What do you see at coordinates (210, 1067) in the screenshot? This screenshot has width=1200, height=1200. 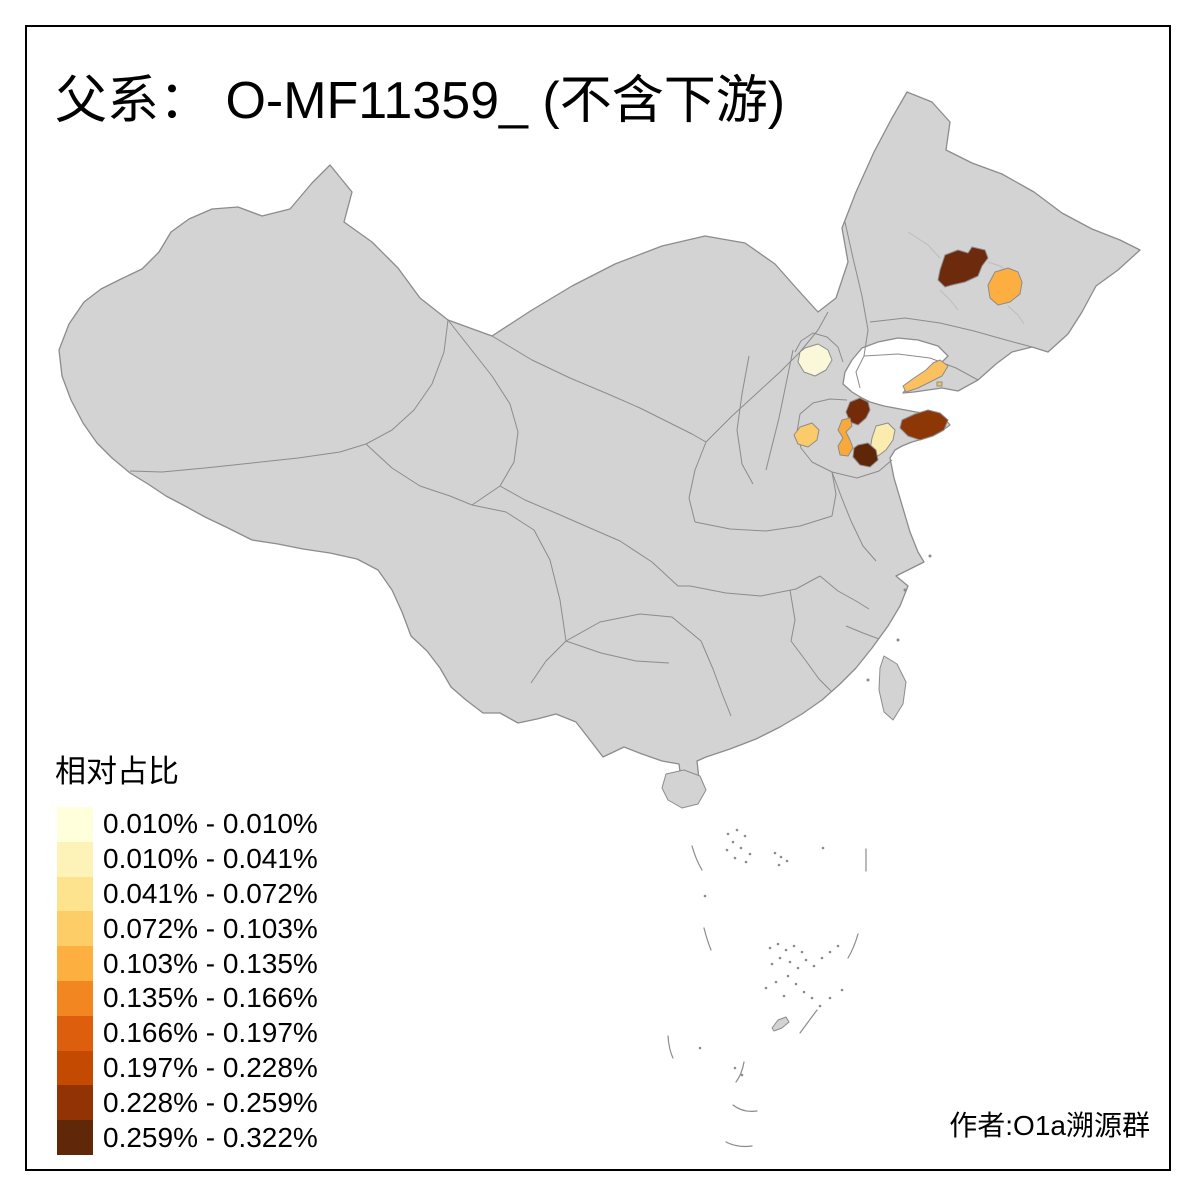 I see `legend-label: 0.197% - 0.228%` at bounding box center [210, 1067].